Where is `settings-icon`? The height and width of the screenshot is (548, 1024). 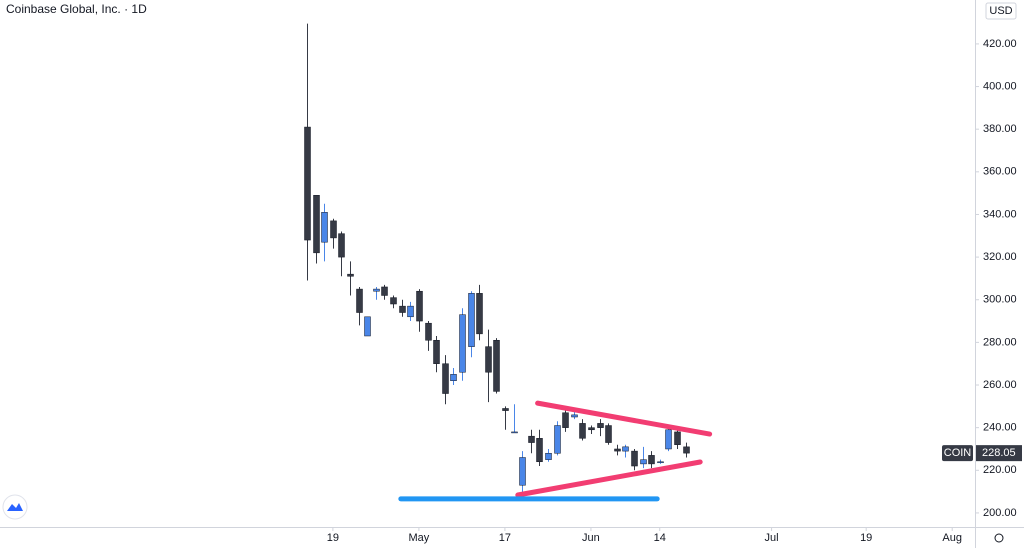
settings-icon is located at coordinates (999, 538).